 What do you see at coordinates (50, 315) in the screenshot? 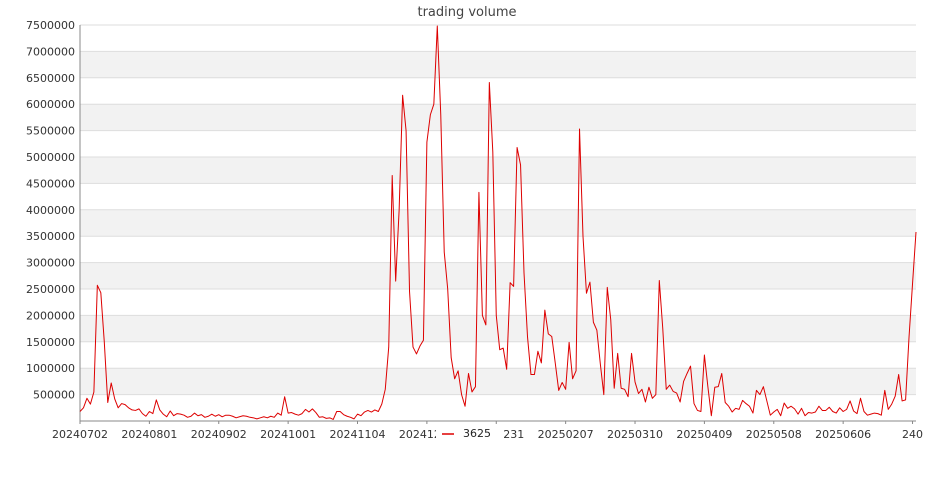
I see `y-tick-label: 2000000` at bounding box center [50, 315].